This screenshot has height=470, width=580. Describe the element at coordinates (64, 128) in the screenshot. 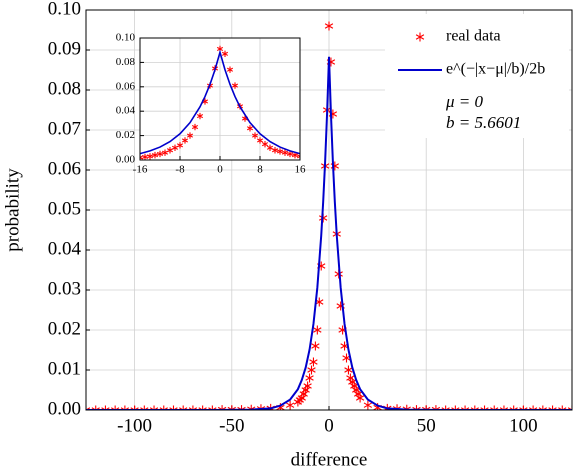

I see `y-tick-label: 0.07` at that location.